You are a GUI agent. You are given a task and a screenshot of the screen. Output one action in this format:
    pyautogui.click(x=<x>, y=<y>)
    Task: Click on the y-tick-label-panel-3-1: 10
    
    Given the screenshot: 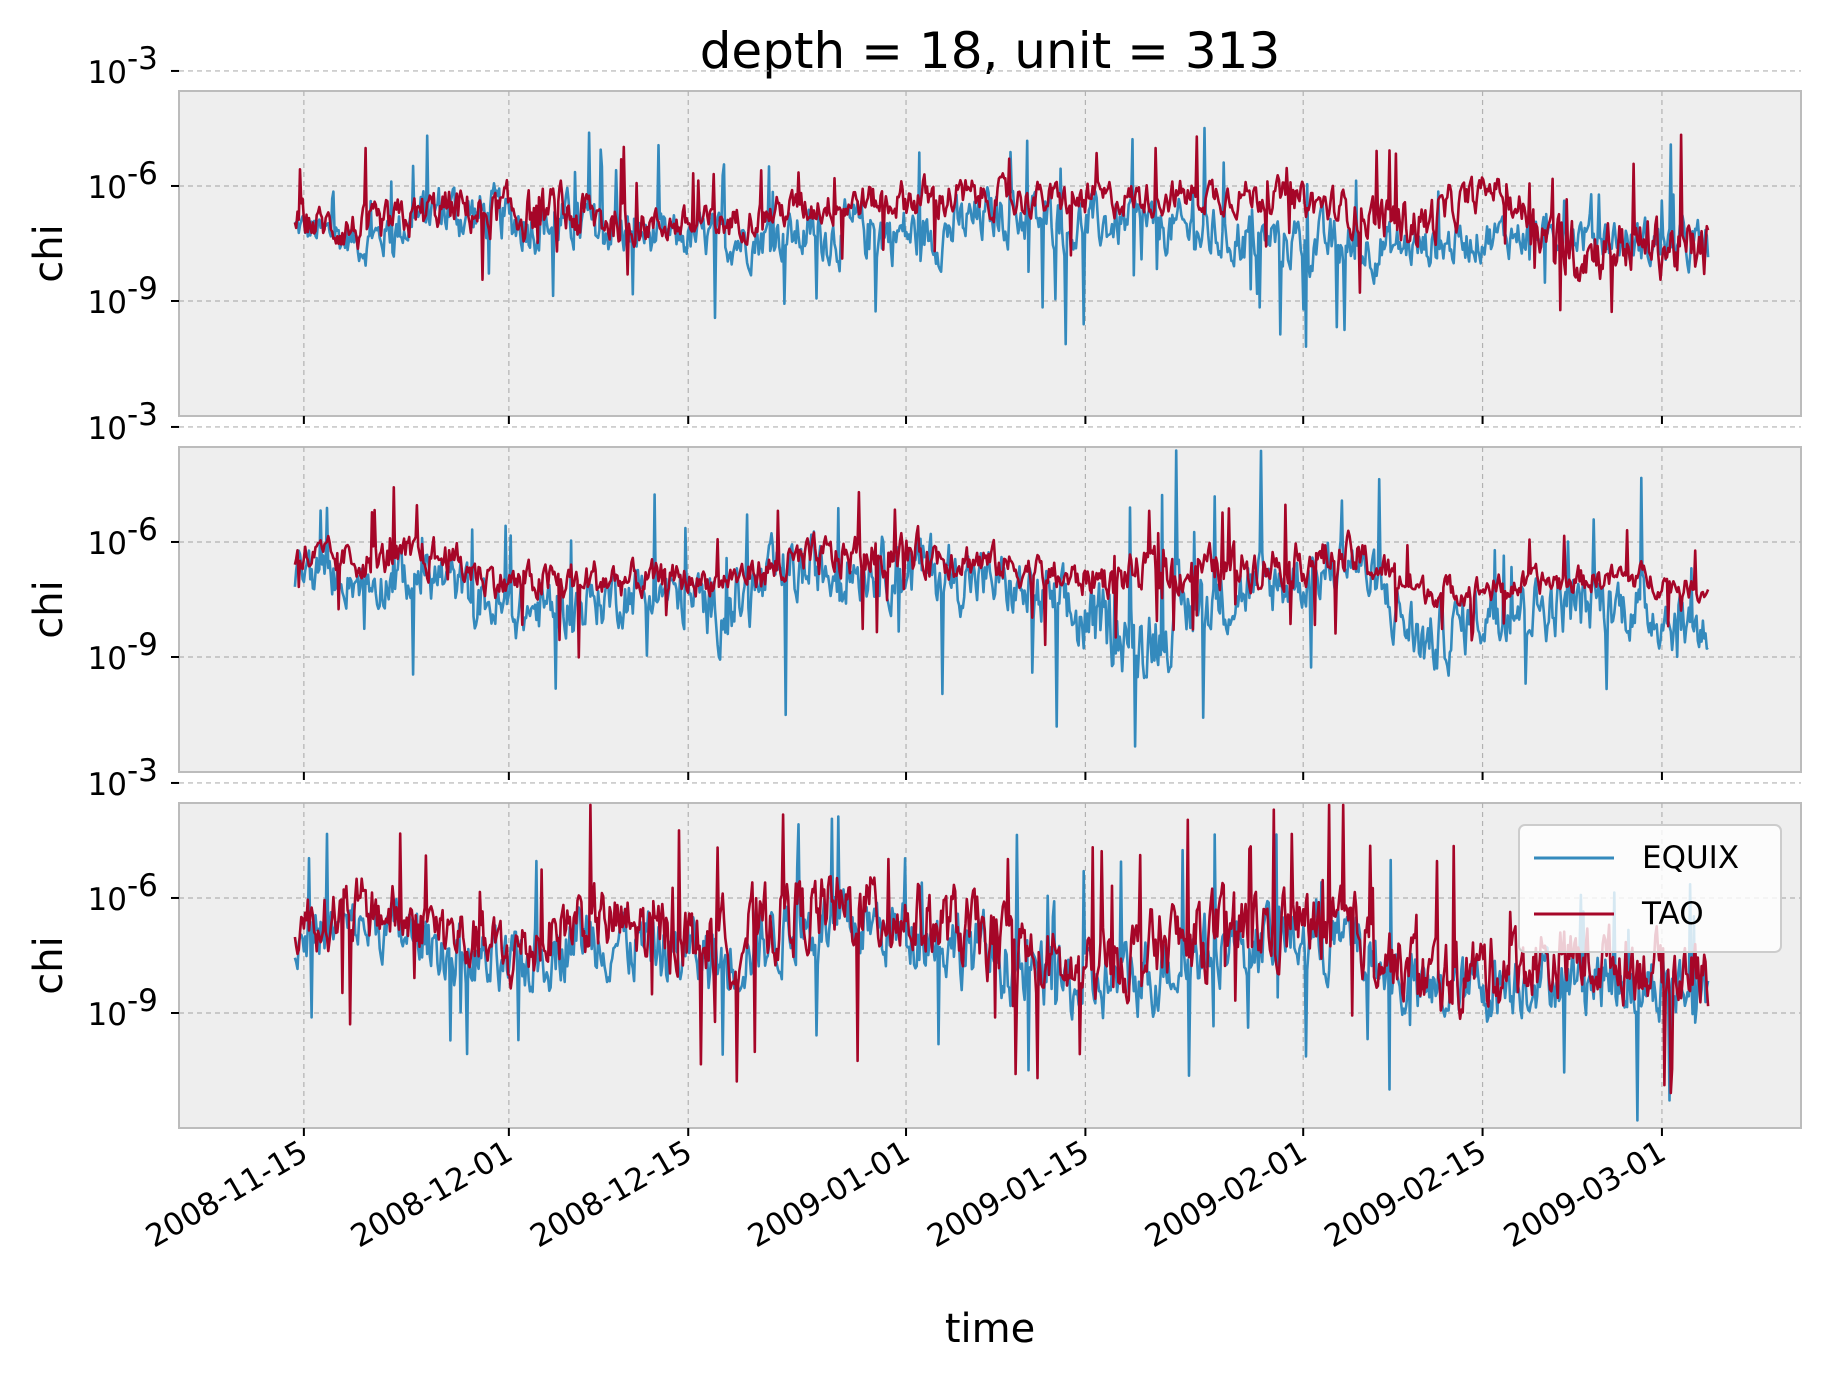 What is the action you would take?
    pyautogui.click(x=107, y=900)
    